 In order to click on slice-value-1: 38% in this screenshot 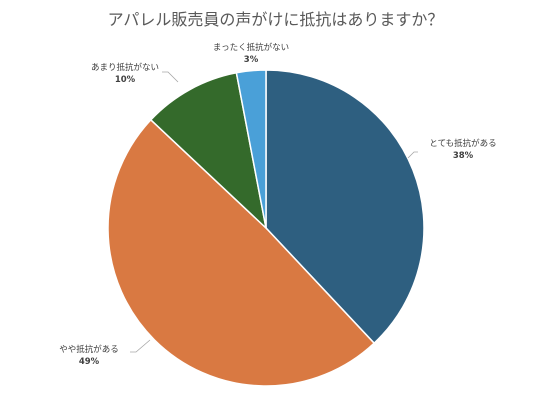, I will do `click(463, 156)`.